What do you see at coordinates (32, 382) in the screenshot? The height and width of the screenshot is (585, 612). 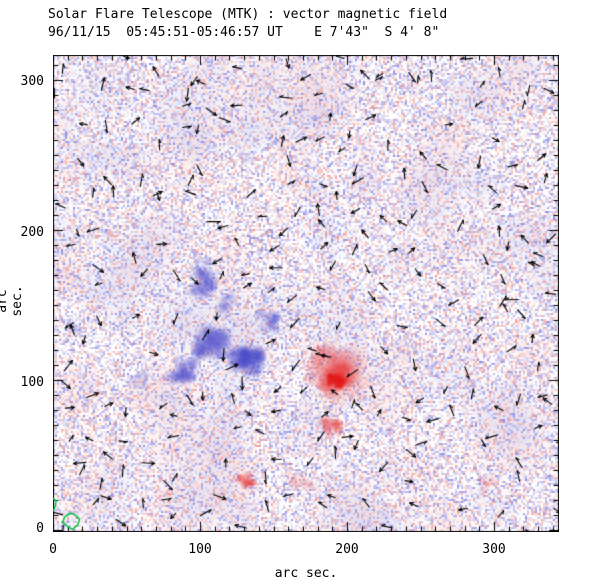 I see `y-tick-label-100: 100` at bounding box center [32, 382].